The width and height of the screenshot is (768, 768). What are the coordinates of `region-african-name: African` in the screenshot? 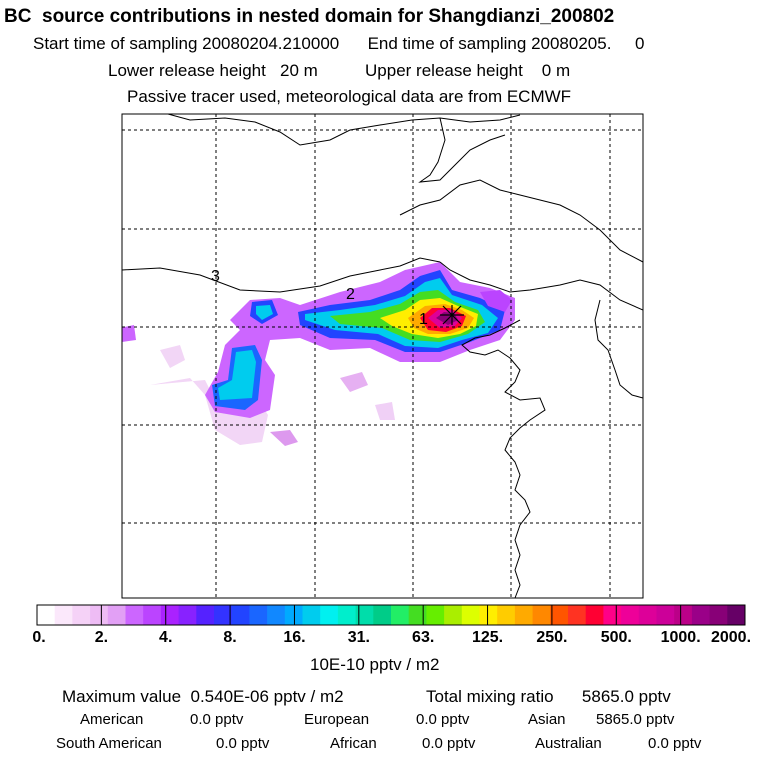 It's located at (353, 743).